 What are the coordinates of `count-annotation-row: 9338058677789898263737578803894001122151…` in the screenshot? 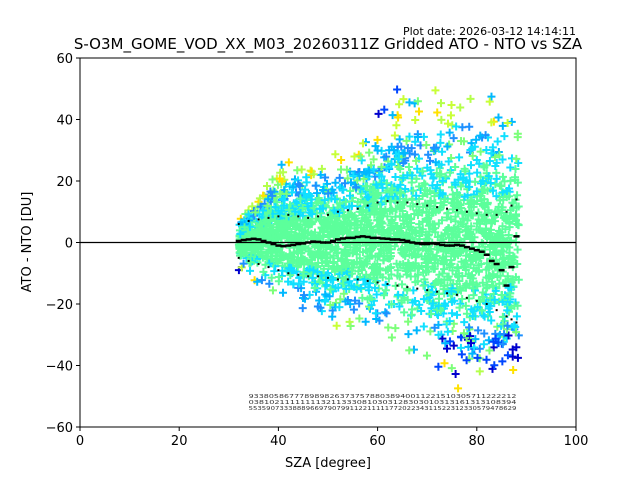 It's located at (383, 397).